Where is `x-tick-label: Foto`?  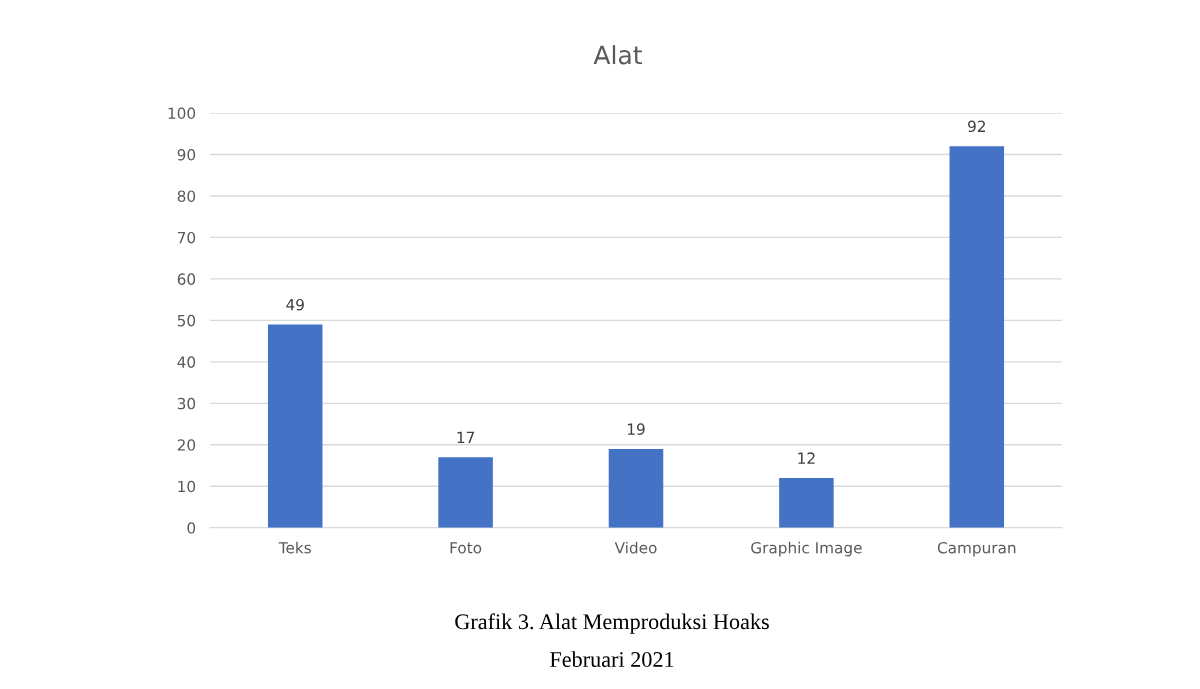 x-tick-label: Foto is located at coordinates (466, 548).